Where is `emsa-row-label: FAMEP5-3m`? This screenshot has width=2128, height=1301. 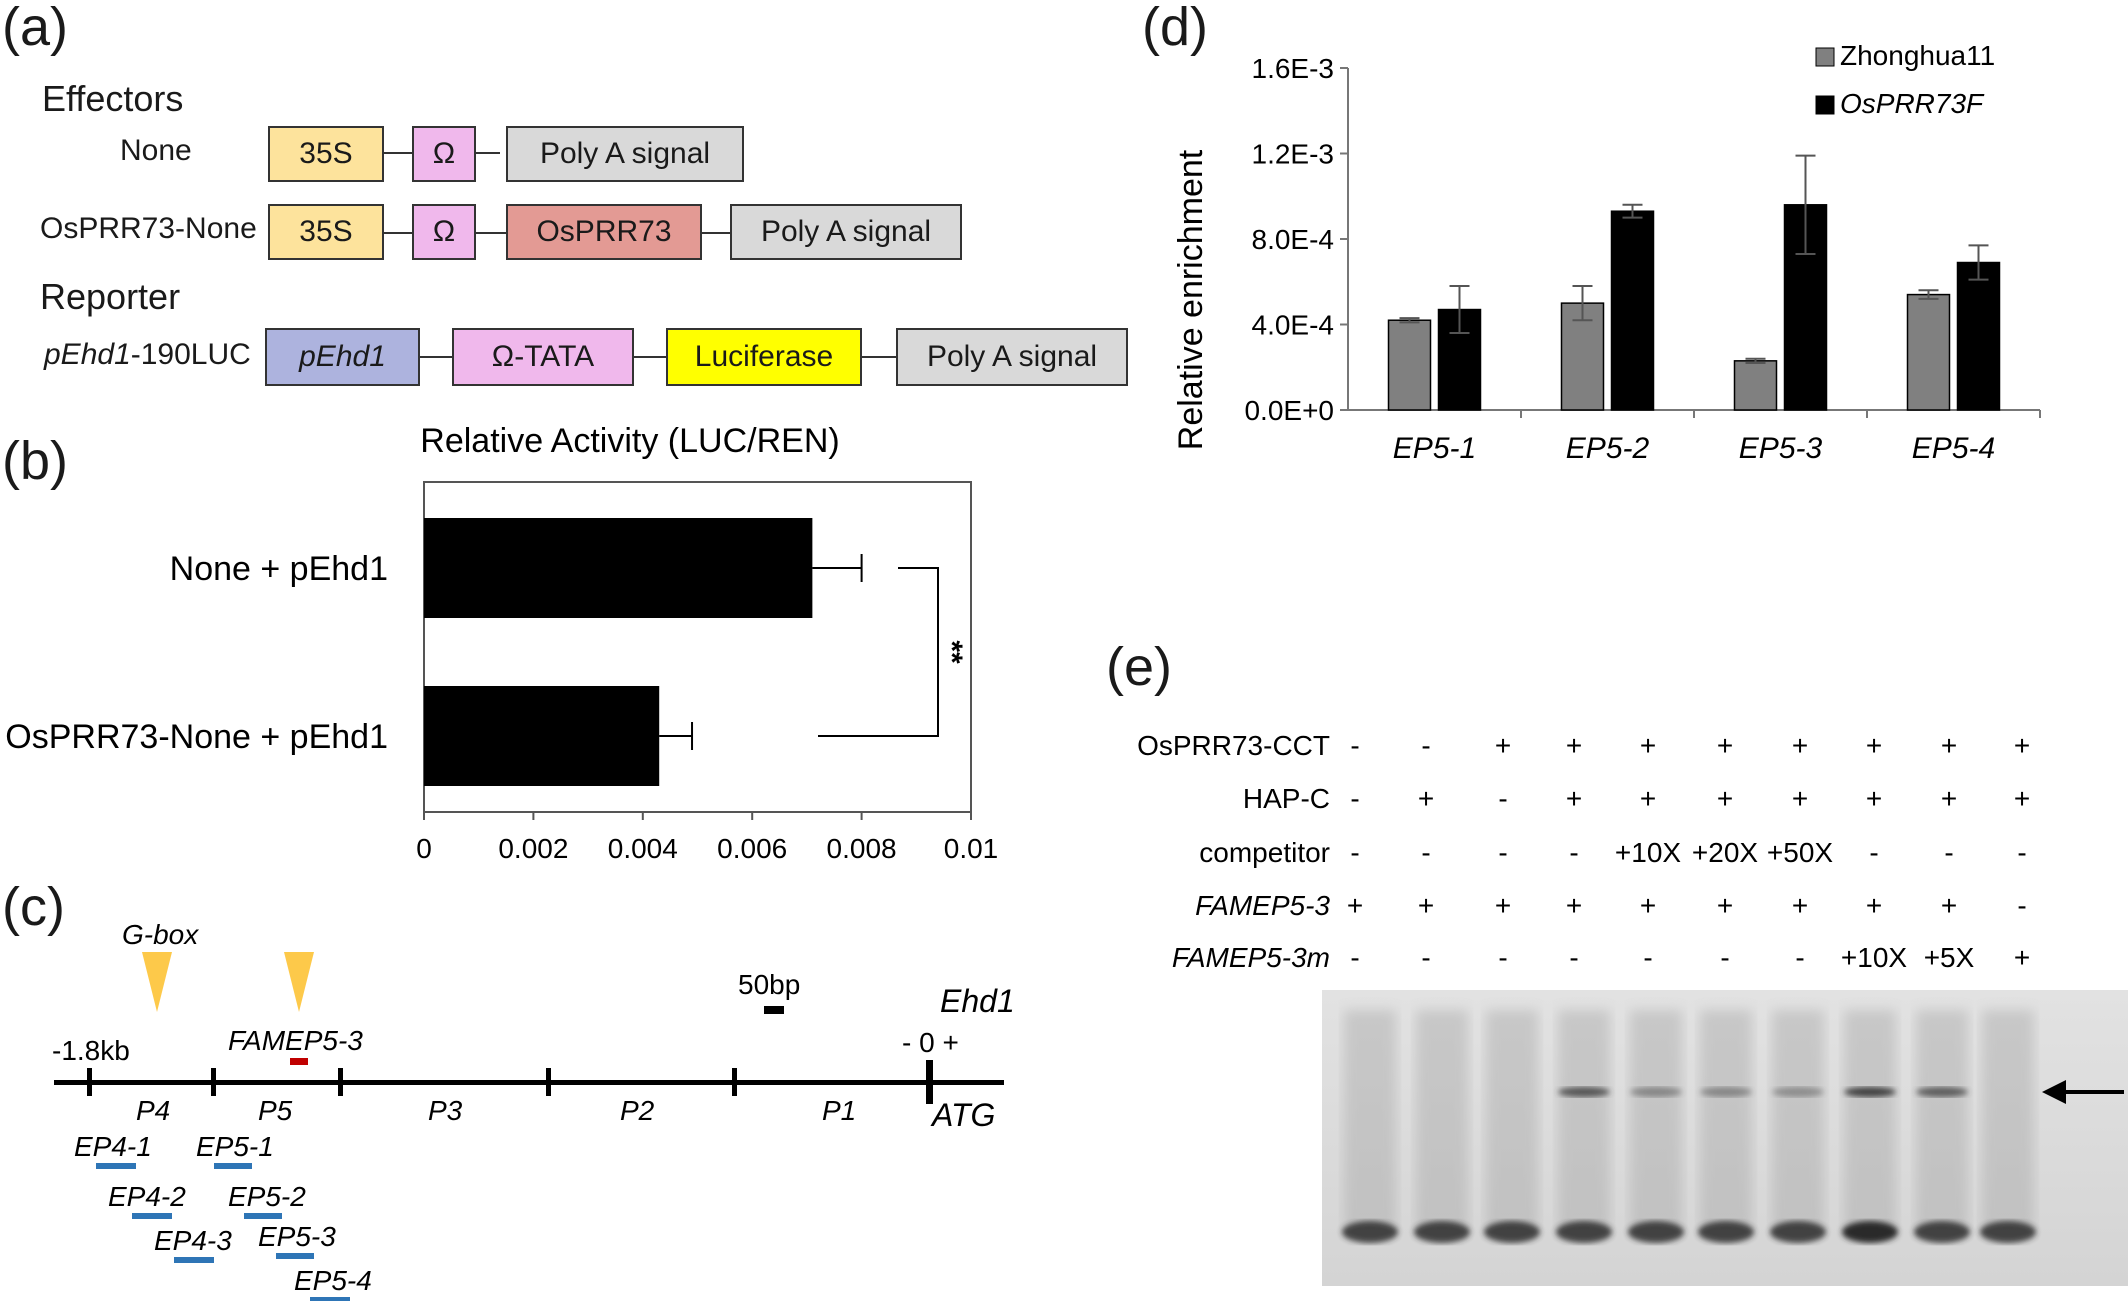
emsa-row-label: FAMEP5-3m is located at coordinates (1251, 957).